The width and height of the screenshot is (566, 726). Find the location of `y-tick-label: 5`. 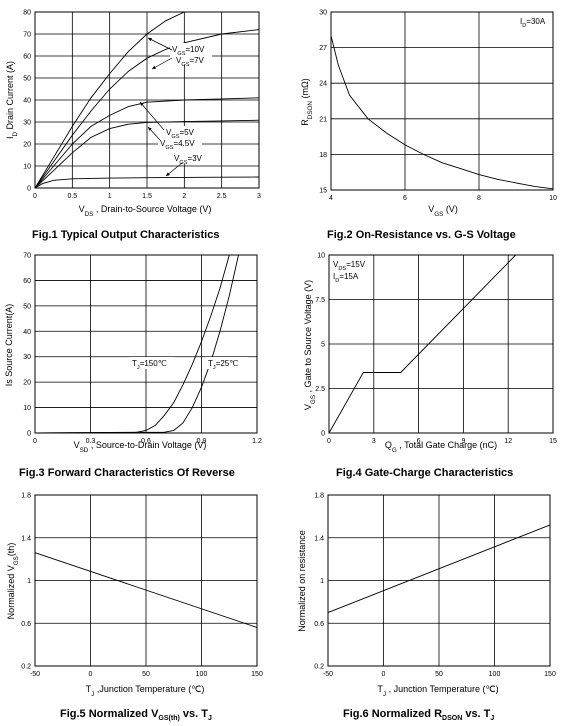

y-tick-label: 5 is located at coordinates (323, 345).